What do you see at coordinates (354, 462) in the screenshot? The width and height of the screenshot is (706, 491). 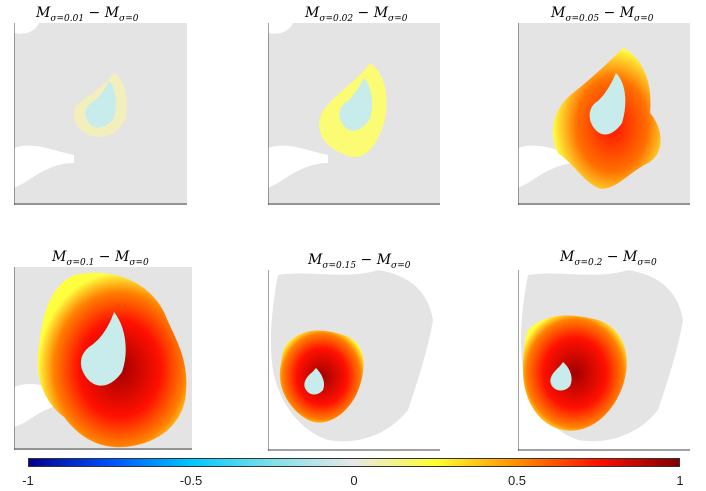 I see `colorbar` at bounding box center [354, 462].